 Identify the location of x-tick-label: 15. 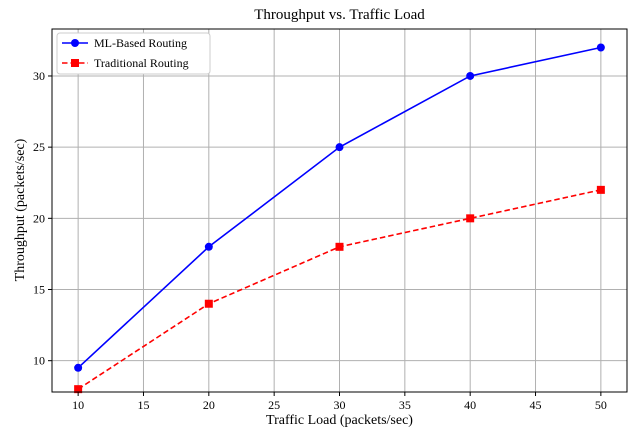
(143, 405).